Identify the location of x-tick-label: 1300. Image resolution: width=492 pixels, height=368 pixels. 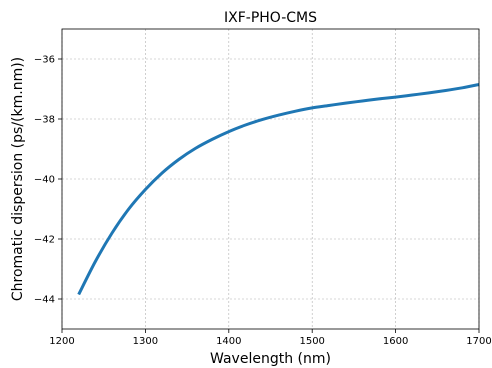
(145, 341).